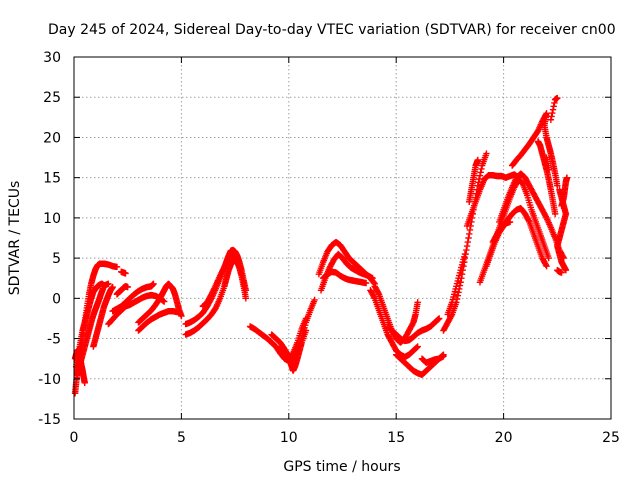 Image resolution: width=640 pixels, height=480 pixels. Describe the element at coordinates (49, 380) in the screenshot. I see `y-tick-label: -10` at that location.